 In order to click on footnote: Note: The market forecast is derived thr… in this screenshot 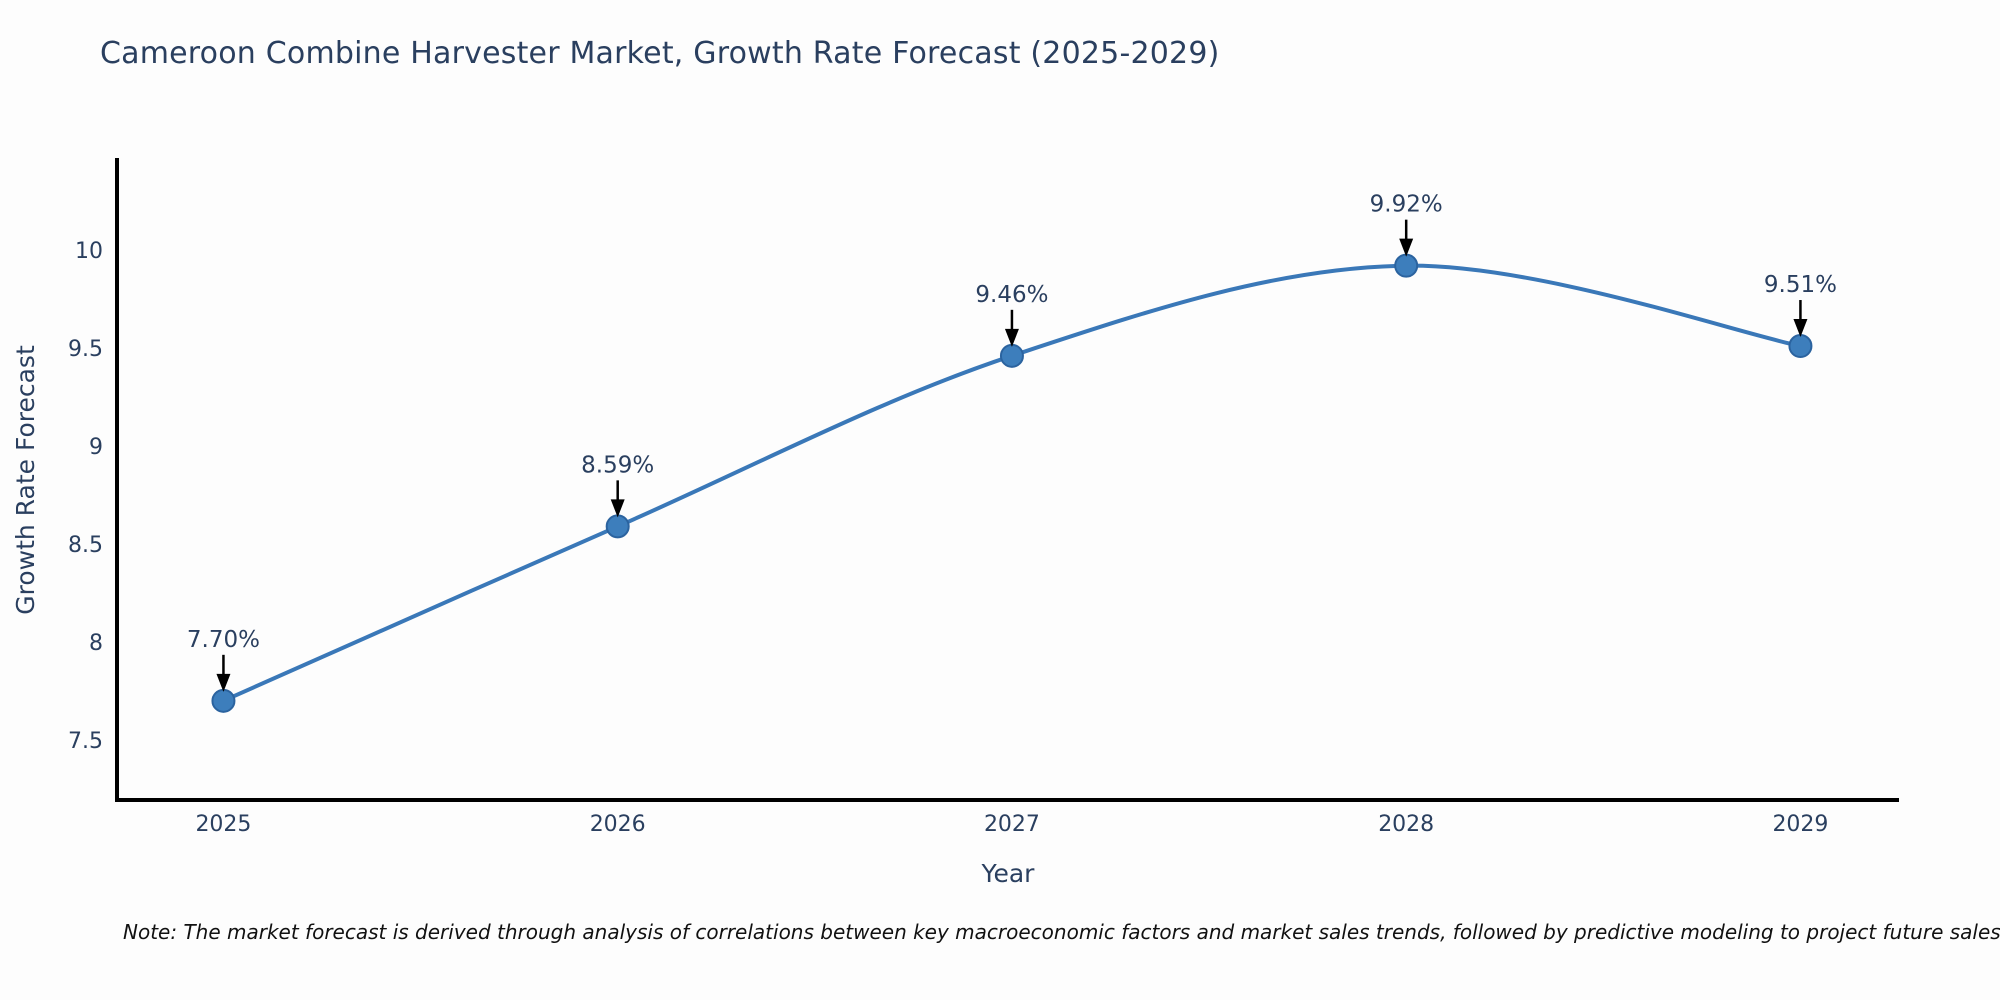, I will do `click(1061, 932)`.